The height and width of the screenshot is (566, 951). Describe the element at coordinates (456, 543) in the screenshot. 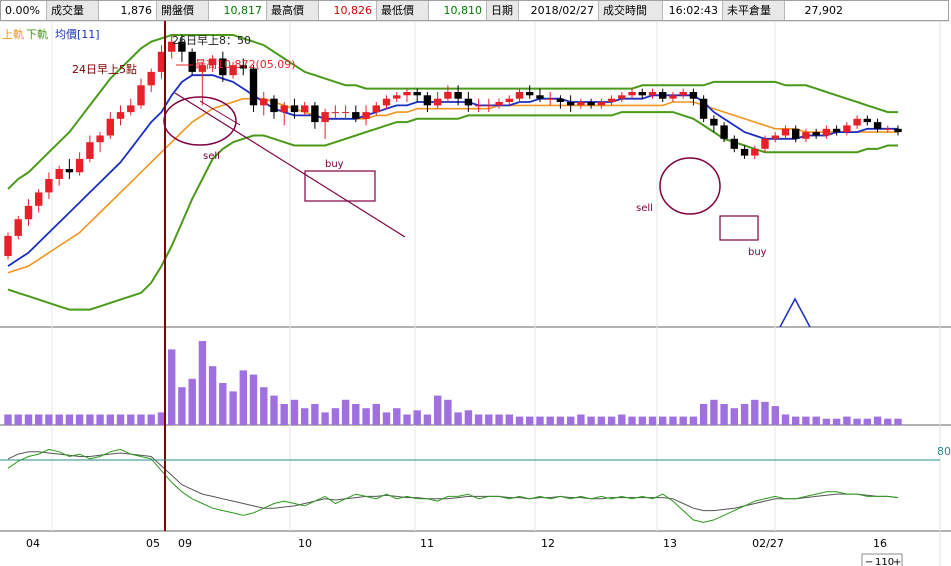

I see `x-axis-labels: 04 05 09 10 11 12 13 02/27 16` at that location.